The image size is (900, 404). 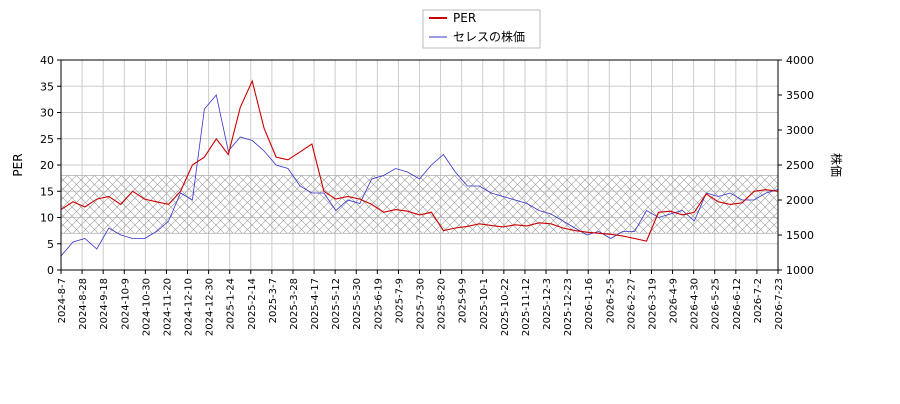 I want to click on x-tick-label: 2026-4-30, so click(x=695, y=304).